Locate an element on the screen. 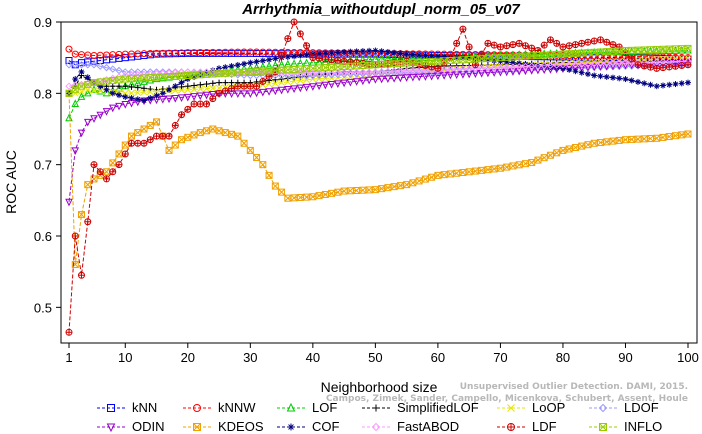 The height and width of the screenshot is (434, 702). legend-item-ldf: LDF is located at coordinates (526, 426).